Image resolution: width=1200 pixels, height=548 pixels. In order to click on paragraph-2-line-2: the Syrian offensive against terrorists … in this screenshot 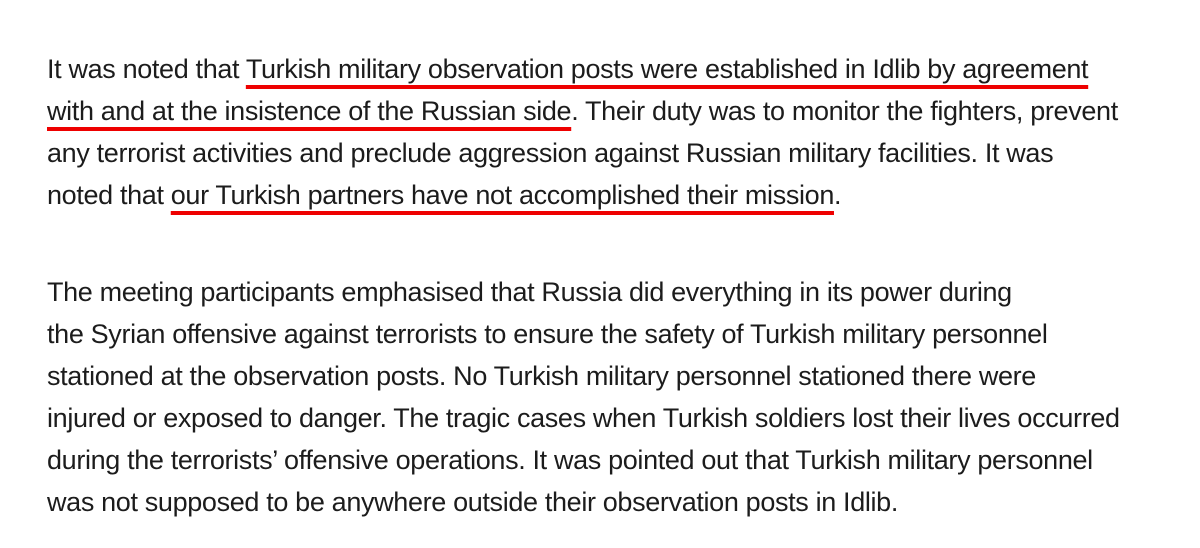, I will do `click(547, 334)`.